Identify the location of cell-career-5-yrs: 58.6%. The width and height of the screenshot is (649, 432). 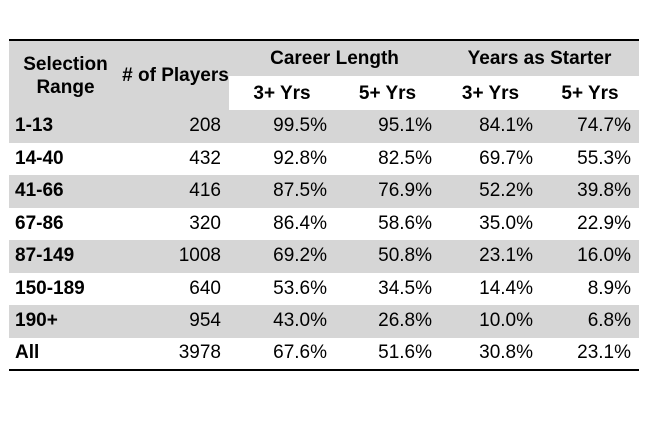
(387, 223).